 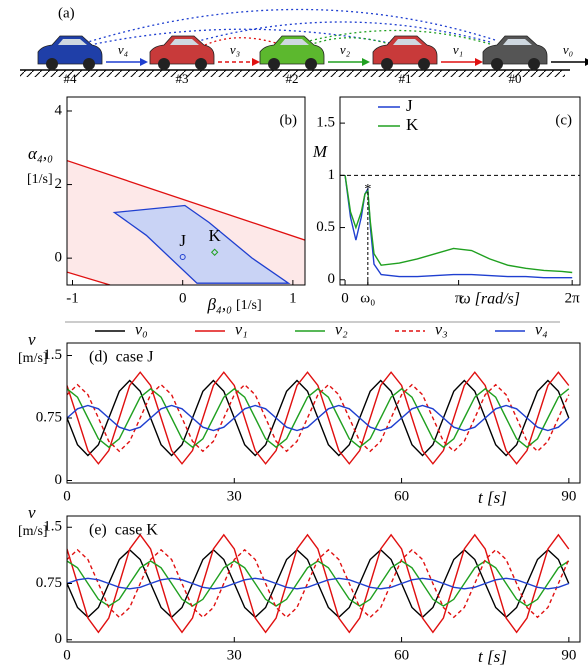 I want to click on legend-label: v₃, so click(x=441, y=330).